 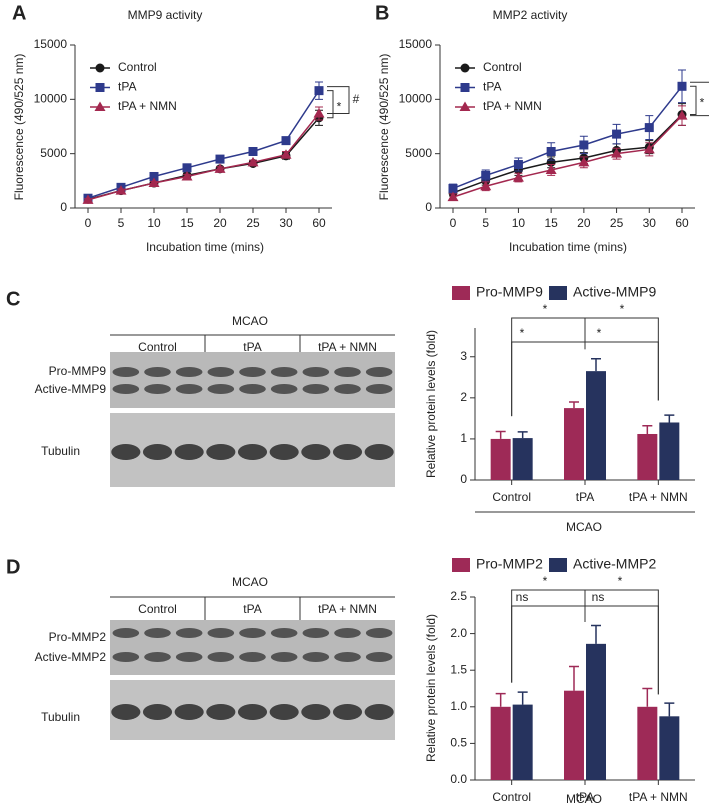 What do you see at coordinates (187, 223) in the screenshot?
I see `x-tick-label: 15` at bounding box center [187, 223].